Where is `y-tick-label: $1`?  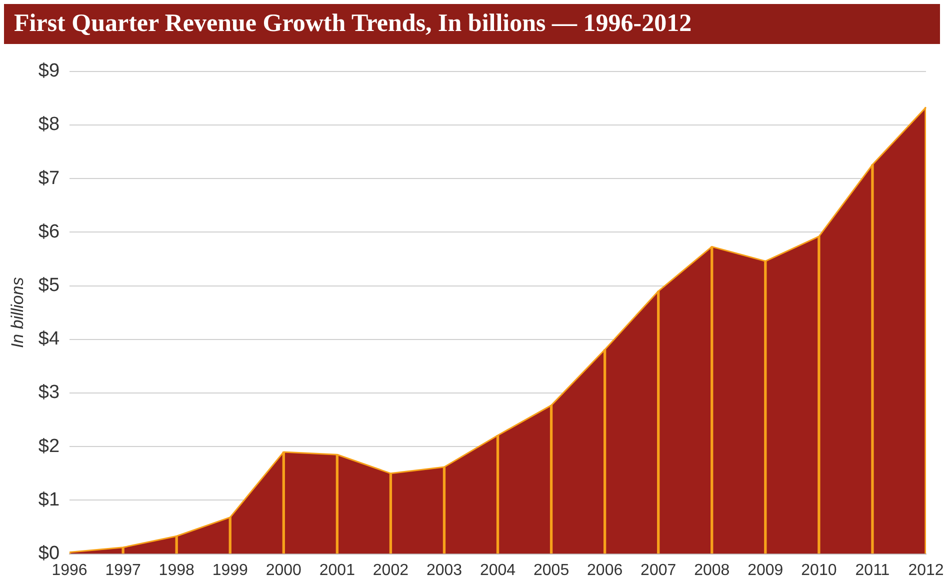 y-tick-label: $1 is located at coordinates (49, 499).